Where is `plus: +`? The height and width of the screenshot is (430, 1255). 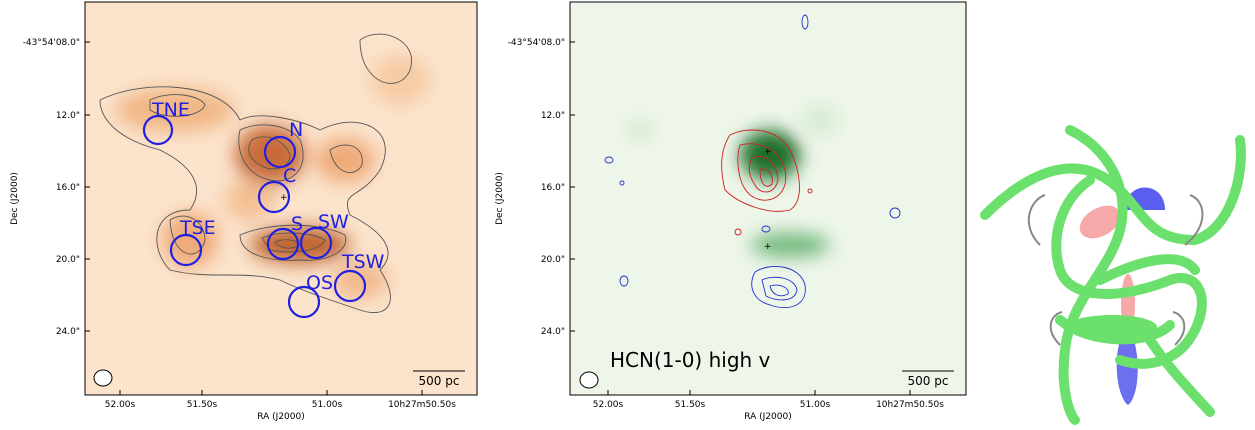
plus: + is located at coordinates (284, 198).